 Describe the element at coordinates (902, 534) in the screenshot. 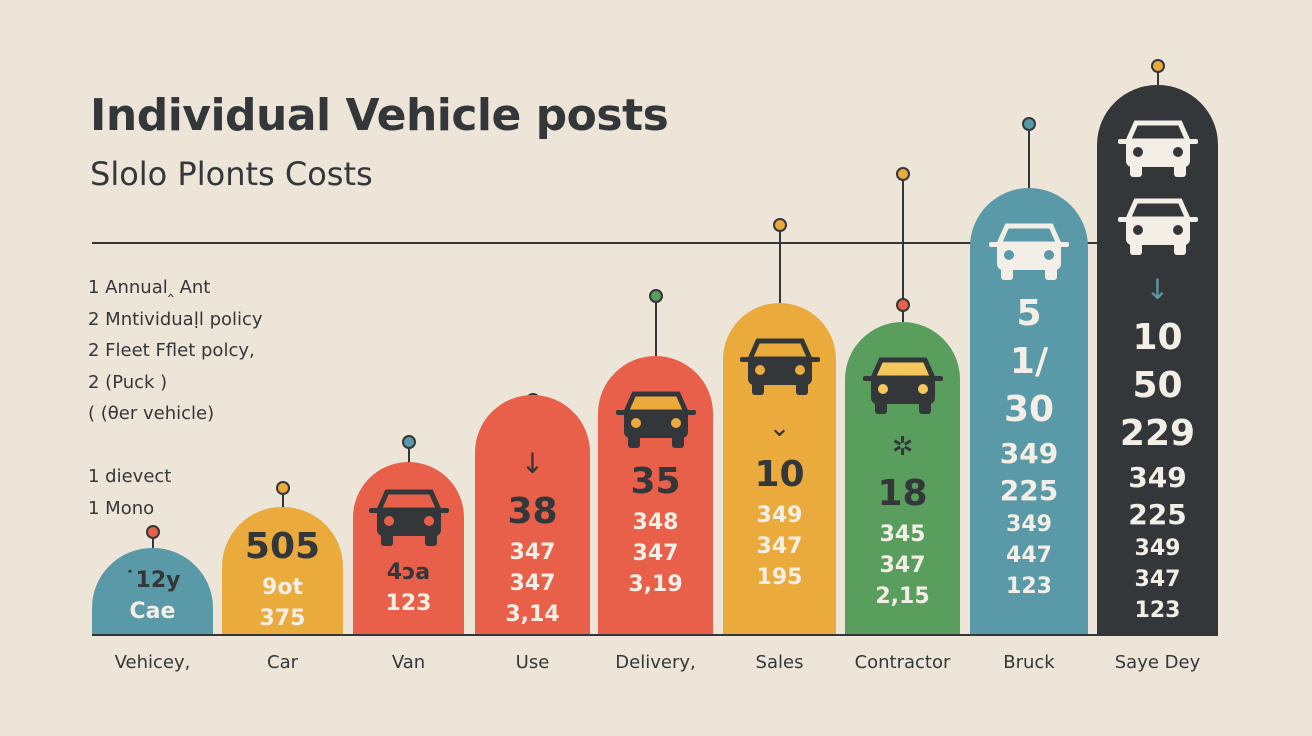

I see `bar-label: 345` at that location.